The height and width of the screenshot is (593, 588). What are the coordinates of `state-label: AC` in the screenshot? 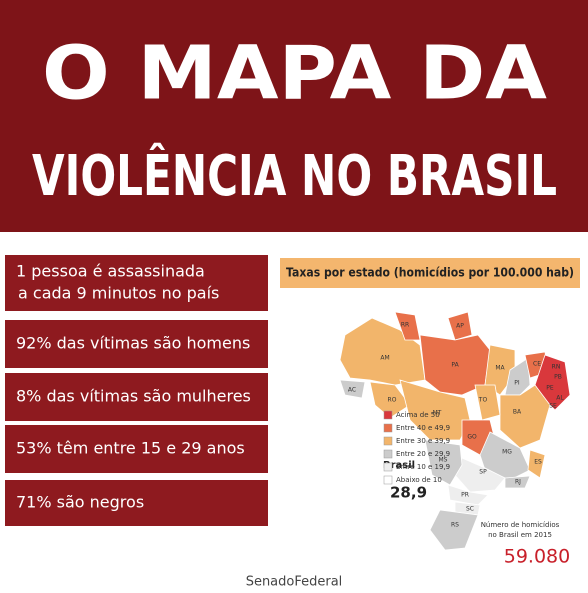 It's located at (352, 390).